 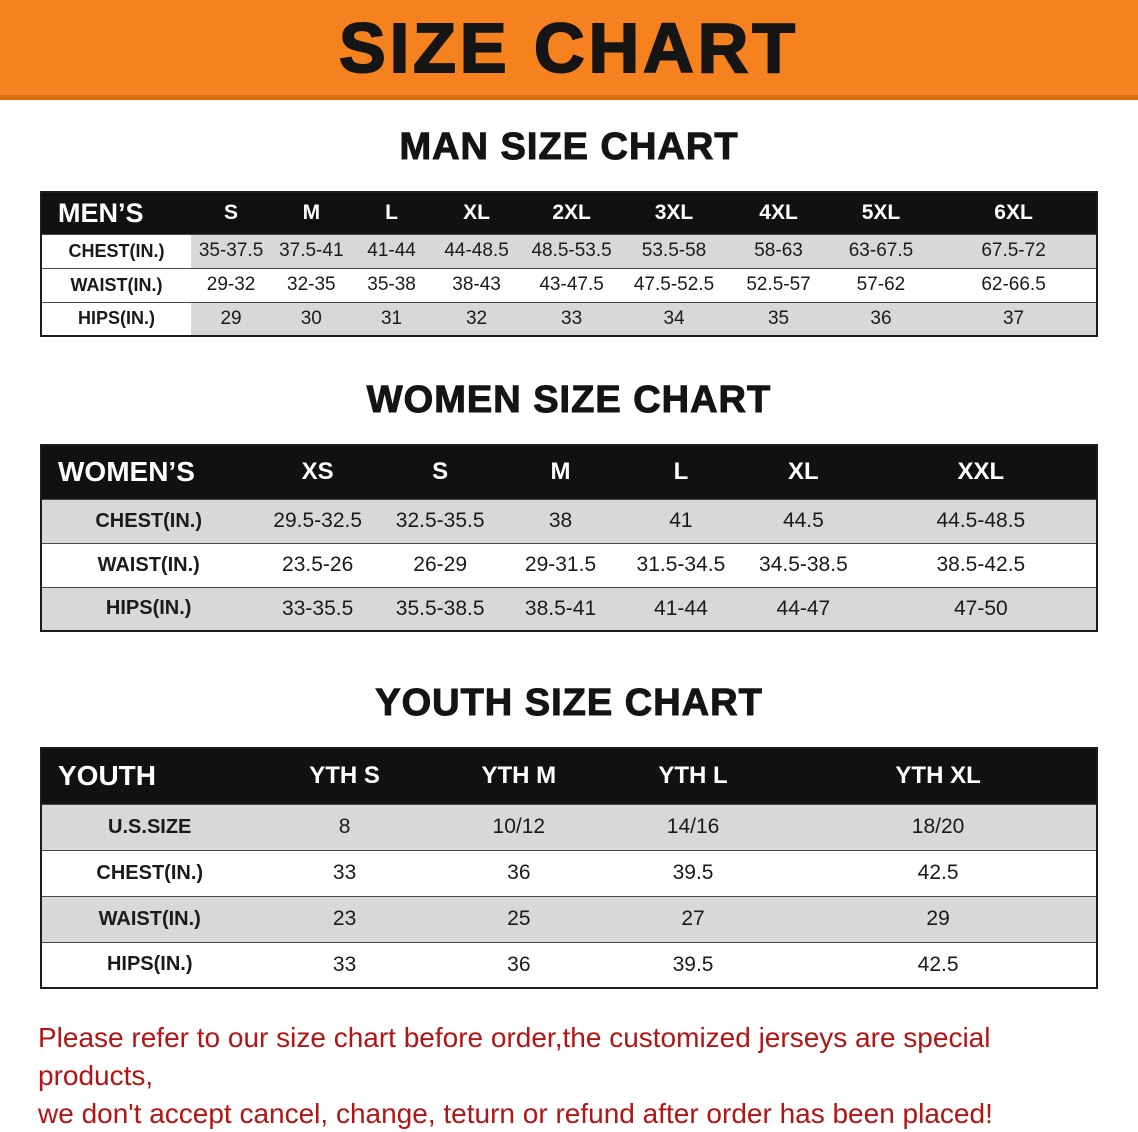 I want to click on size-column-header: XL, so click(x=803, y=472).